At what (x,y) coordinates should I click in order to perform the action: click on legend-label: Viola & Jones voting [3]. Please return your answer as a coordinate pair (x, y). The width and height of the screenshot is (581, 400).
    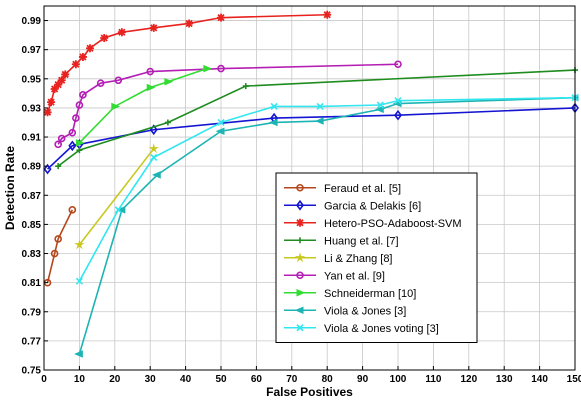
    Looking at the image, I should click on (381, 329).